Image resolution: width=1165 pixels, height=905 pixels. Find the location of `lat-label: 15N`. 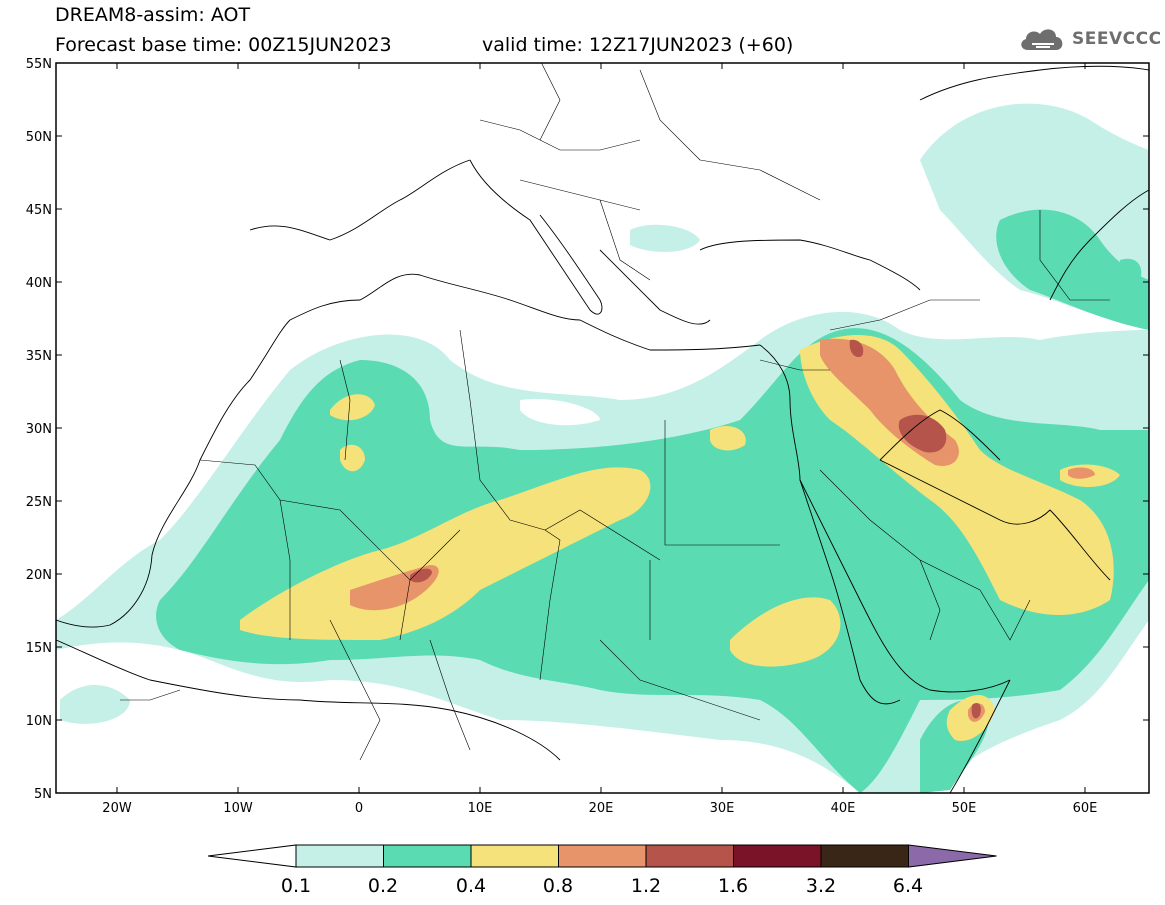

lat-label: 15N is located at coordinates (39, 648).